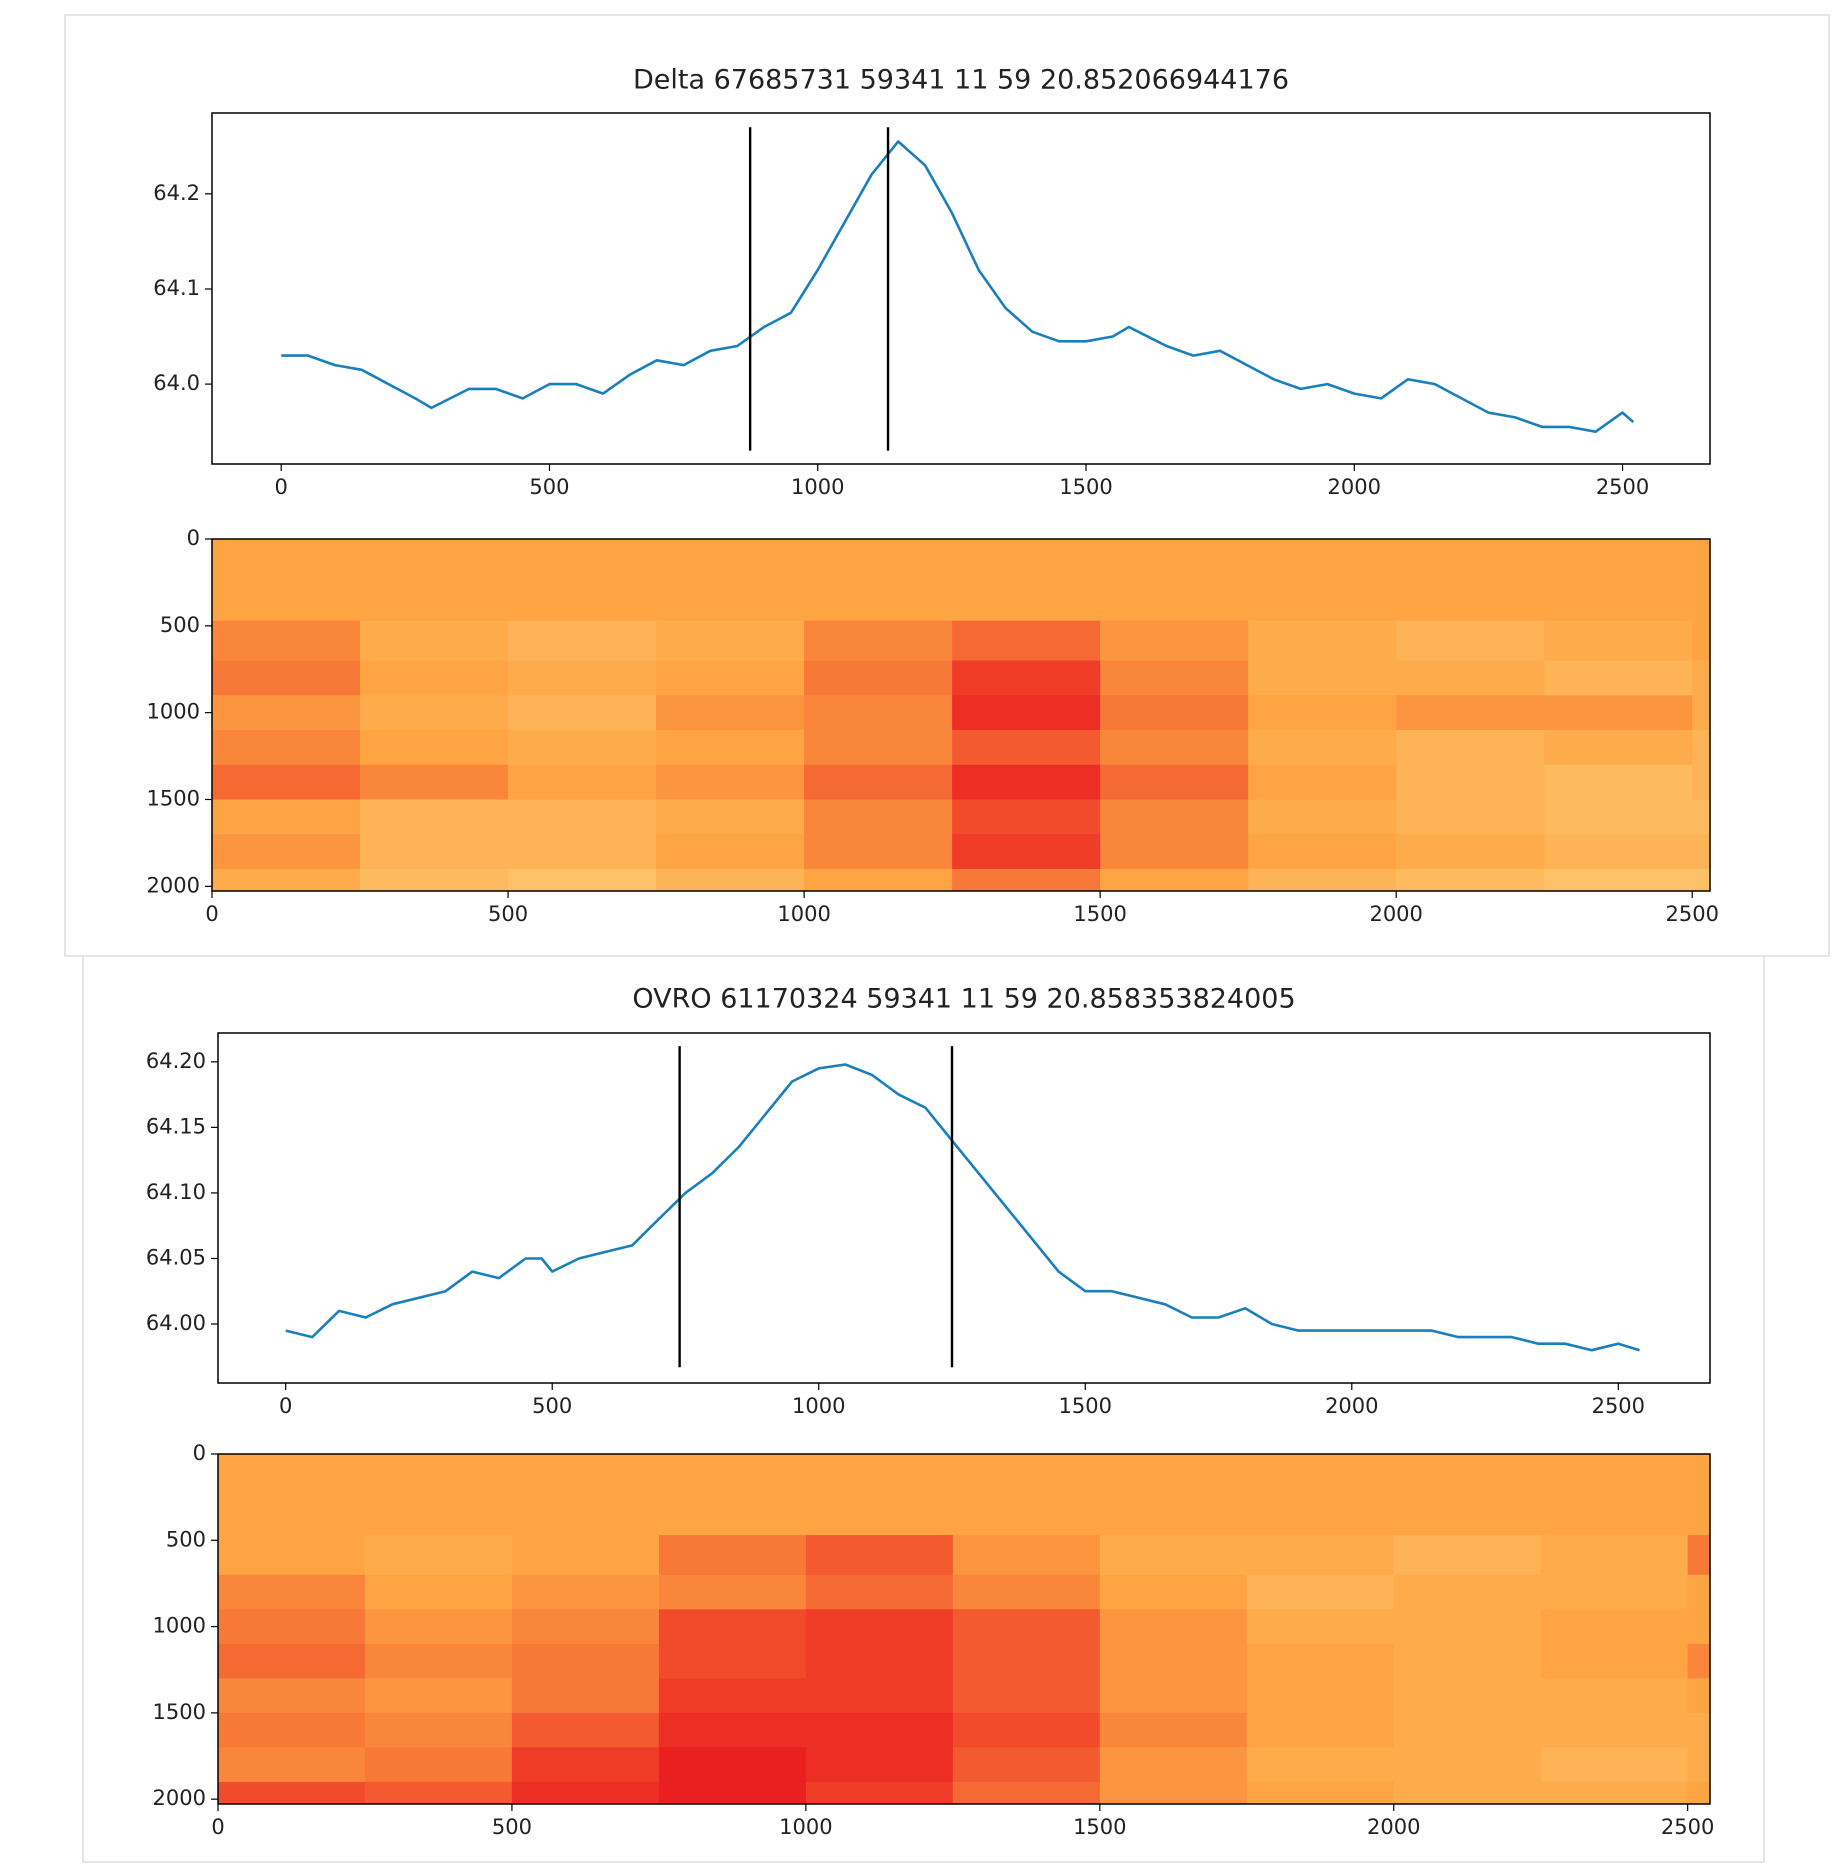 The height and width of the screenshot is (1874, 1845). What do you see at coordinates (179, 1626) in the screenshot?
I see `y-tick-label: 1000` at bounding box center [179, 1626].